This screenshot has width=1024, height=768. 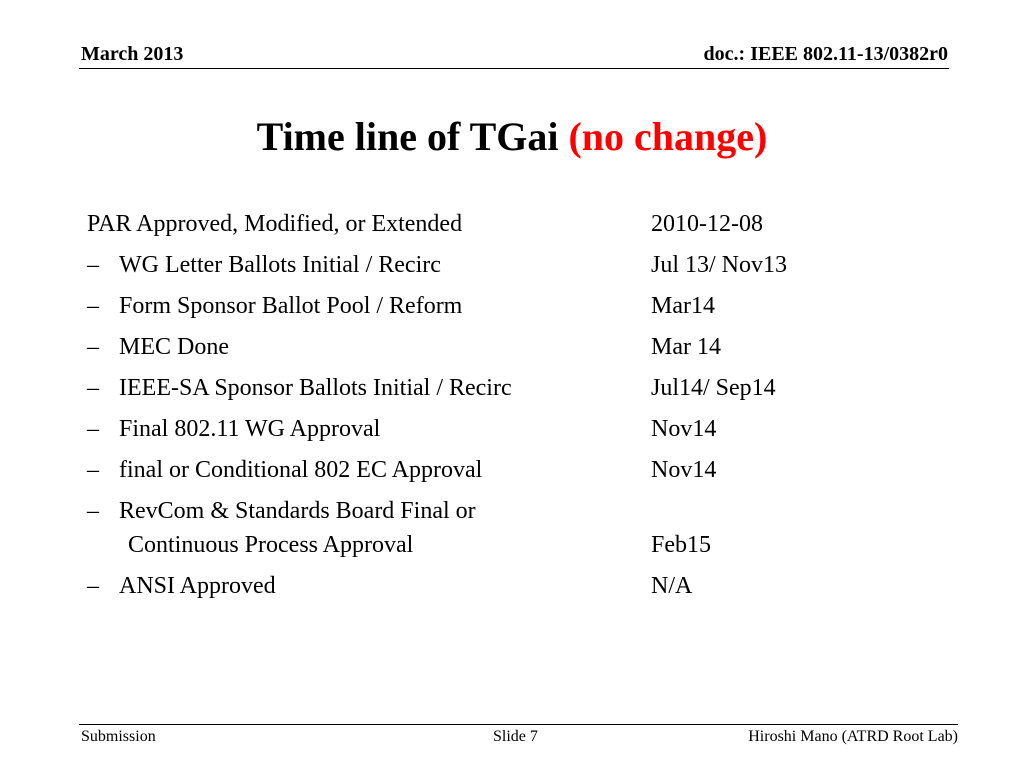 I want to click on header-doc-id: doc.: IEEE 802.11-13/0382r0, so click(x=825, y=54).